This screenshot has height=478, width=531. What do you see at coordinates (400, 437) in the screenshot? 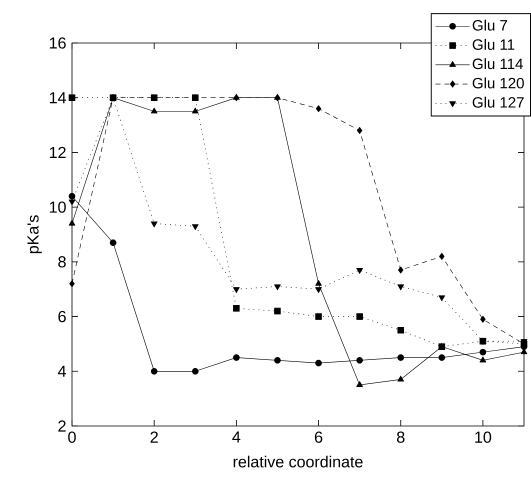
I see `x-tick-label: 8` at bounding box center [400, 437].